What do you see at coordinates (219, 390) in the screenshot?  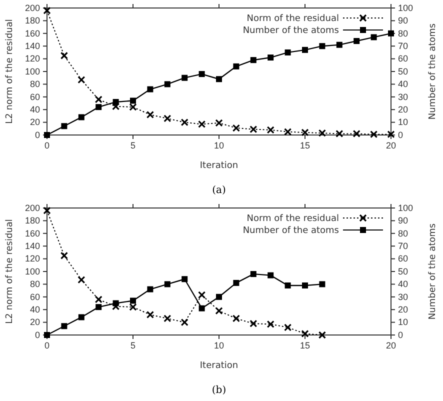 I see `text: (b)` at bounding box center [219, 390].